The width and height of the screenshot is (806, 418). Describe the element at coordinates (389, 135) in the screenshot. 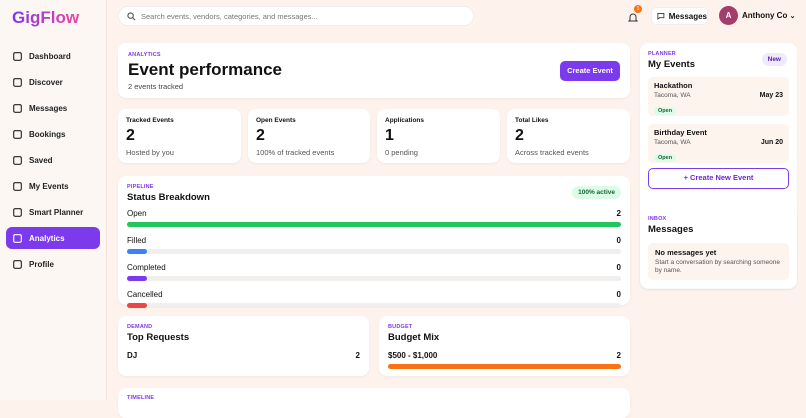

I see `stat-value: 1` at that location.